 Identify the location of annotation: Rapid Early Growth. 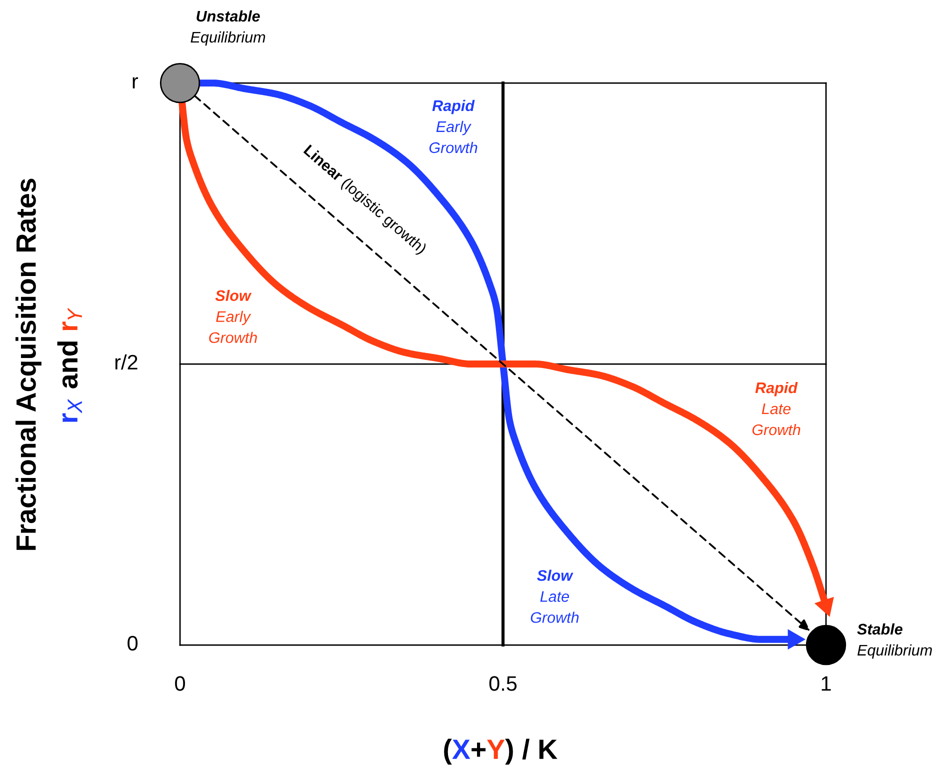
(453, 127).